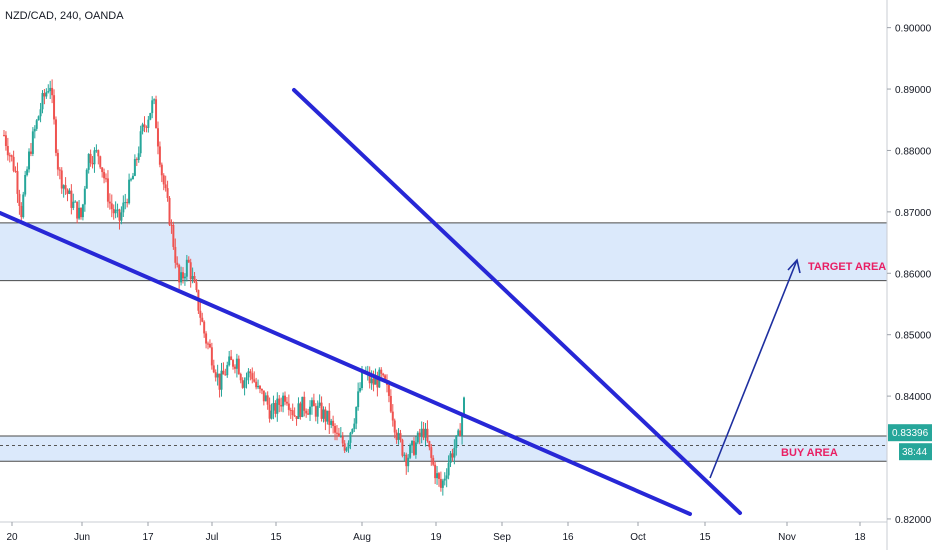 The image size is (932, 550). What do you see at coordinates (12, 537) in the screenshot?
I see `time-tick-label: 20` at bounding box center [12, 537].